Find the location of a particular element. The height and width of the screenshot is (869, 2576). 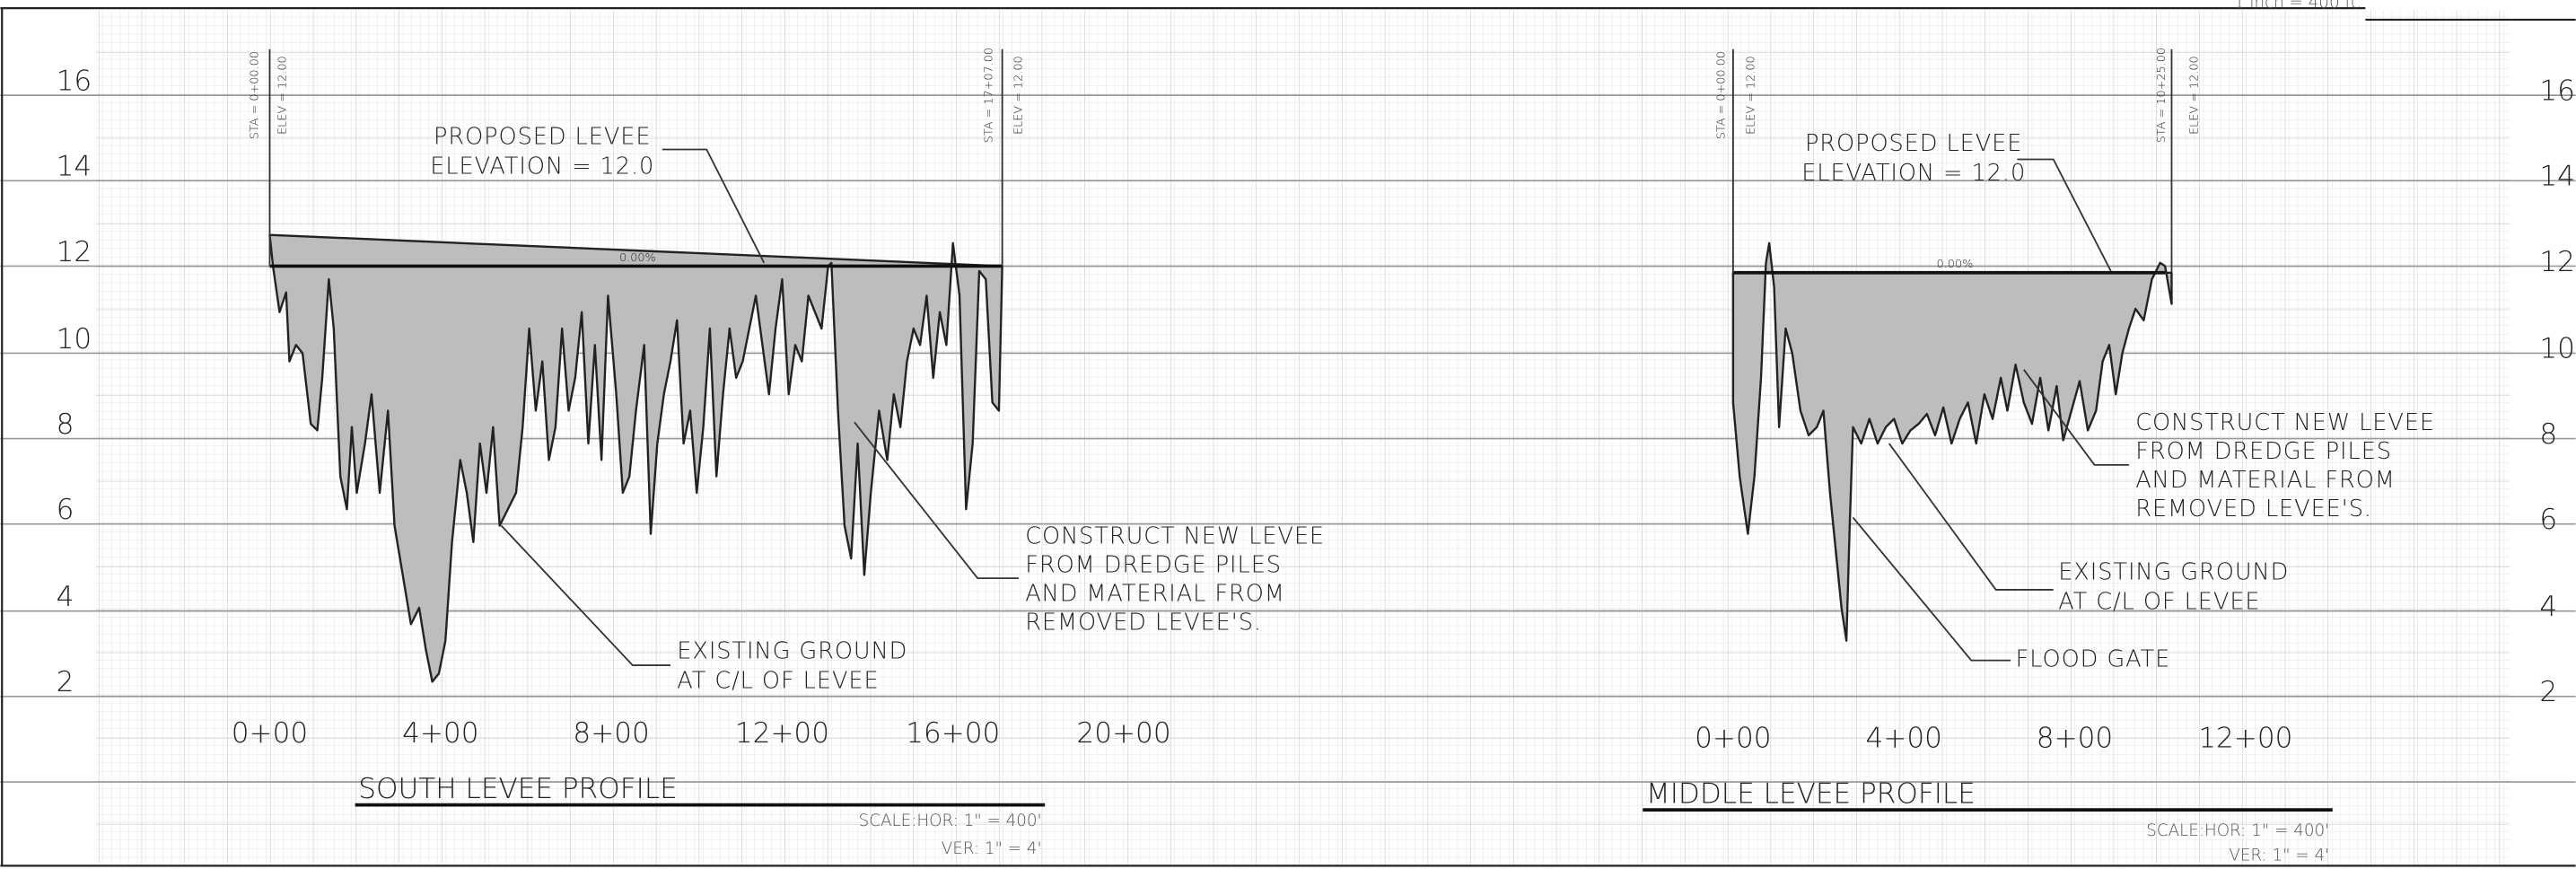

middle-fill is located at coordinates (1952, 441).